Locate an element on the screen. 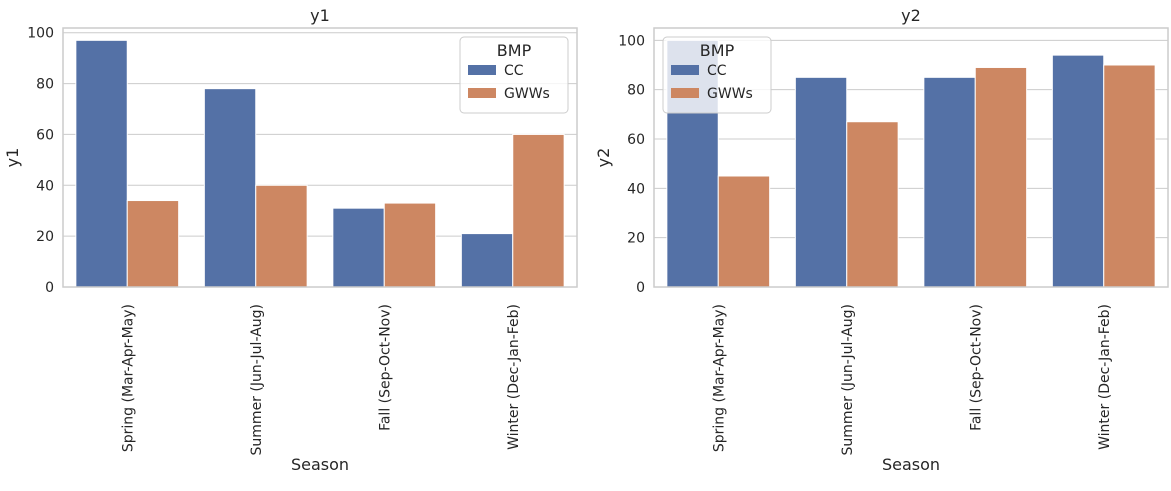  chart-title: y1 is located at coordinates (320, 15).